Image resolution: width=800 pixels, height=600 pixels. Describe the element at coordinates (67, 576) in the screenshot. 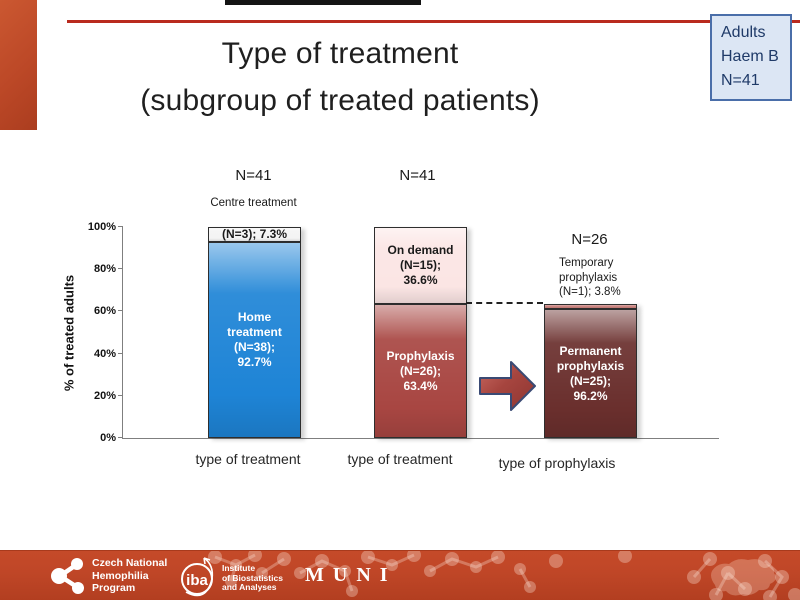

I see `hemophilia-program-logo-icon` at that location.